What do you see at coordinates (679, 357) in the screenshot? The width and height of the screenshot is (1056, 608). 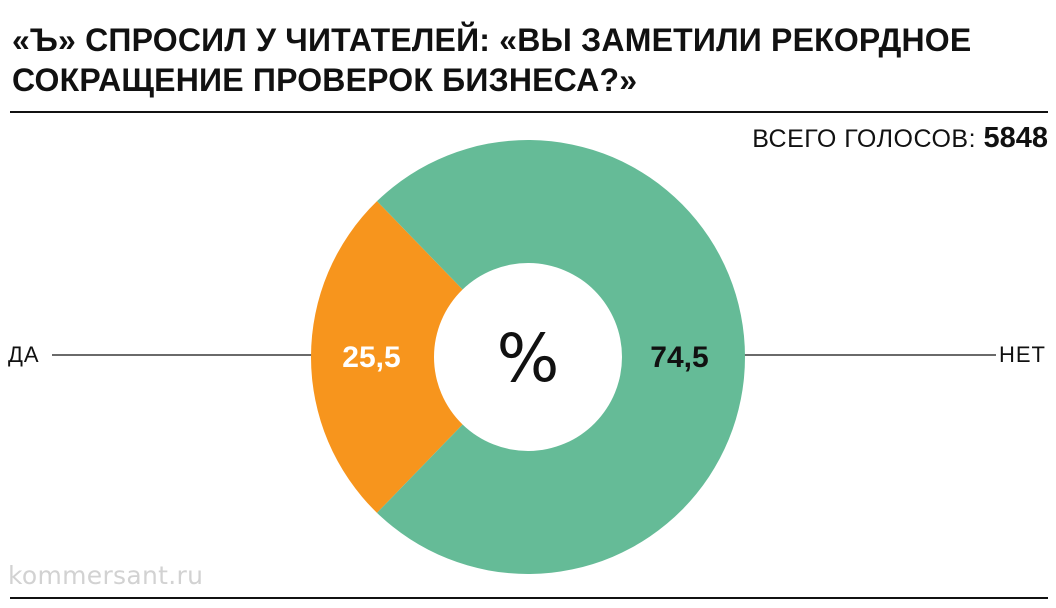 I see `donut-value-label-no: 74,5` at bounding box center [679, 357].